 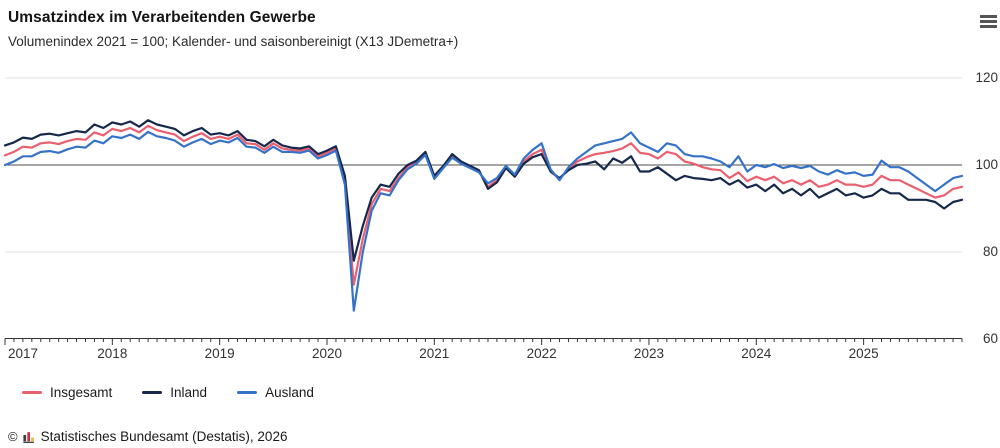 I want to click on y-axis: 120 100 80 60, so click(x=983, y=224).